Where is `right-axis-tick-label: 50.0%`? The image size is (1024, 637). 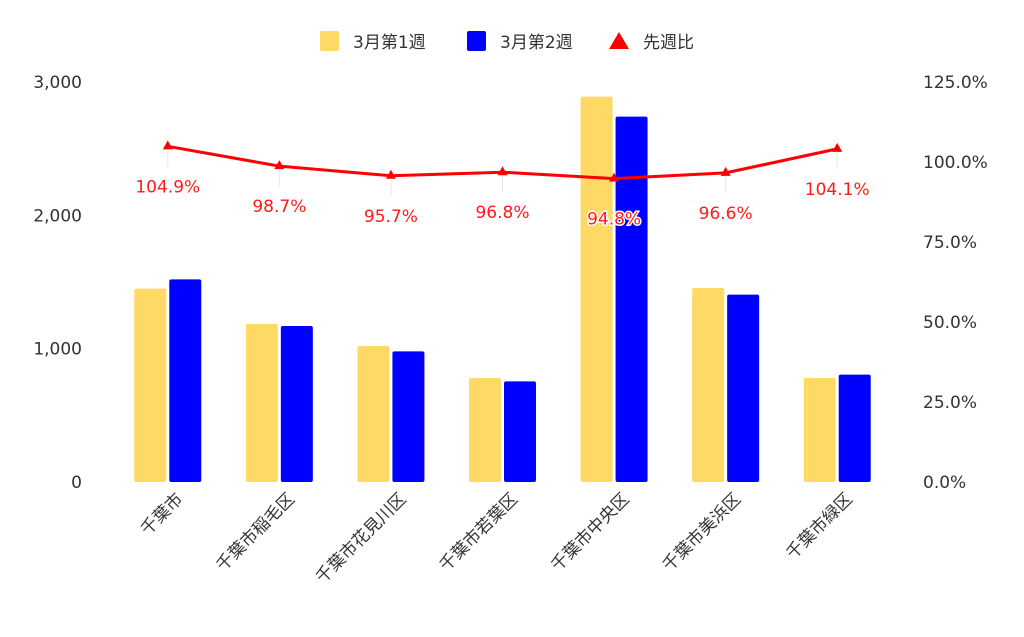 right-axis-tick-label: 50.0% is located at coordinates (950, 323).